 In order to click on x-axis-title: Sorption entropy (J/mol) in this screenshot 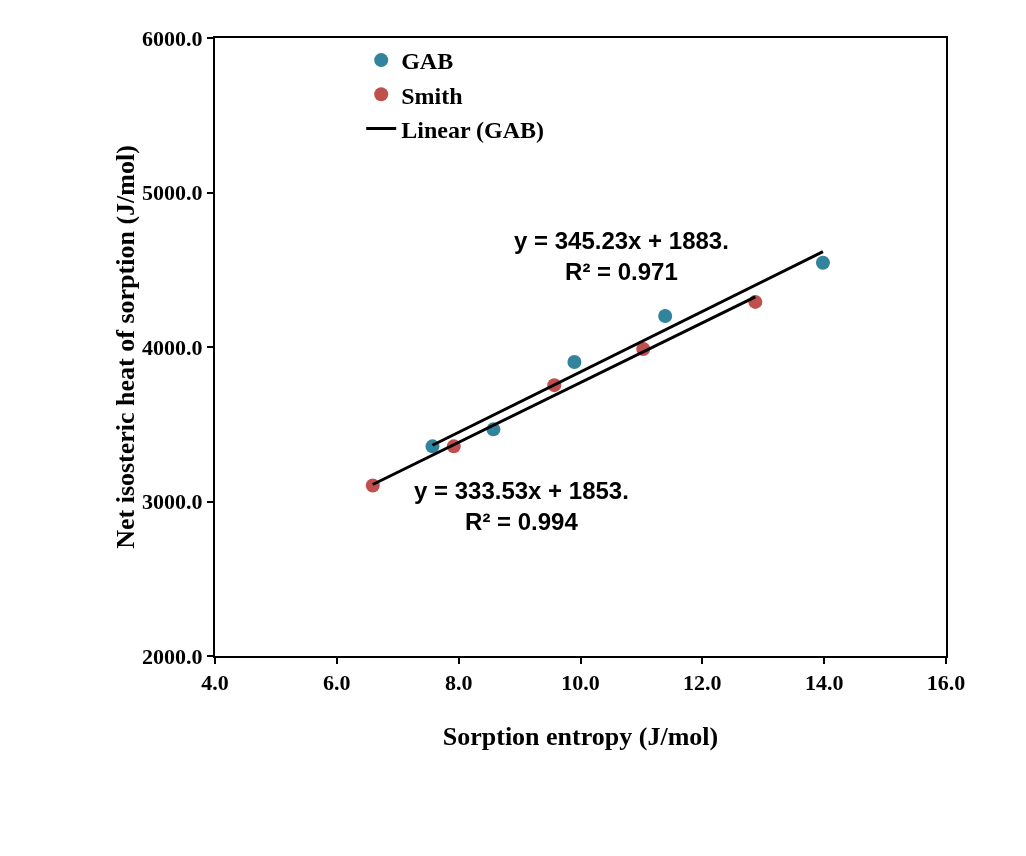, I will do `click(580, 736)`.